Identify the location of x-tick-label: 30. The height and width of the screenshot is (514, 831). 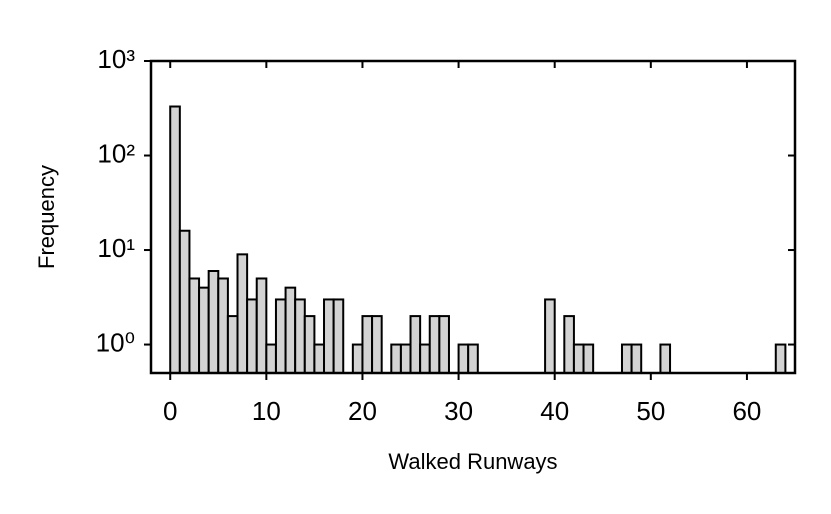
(458, 411).